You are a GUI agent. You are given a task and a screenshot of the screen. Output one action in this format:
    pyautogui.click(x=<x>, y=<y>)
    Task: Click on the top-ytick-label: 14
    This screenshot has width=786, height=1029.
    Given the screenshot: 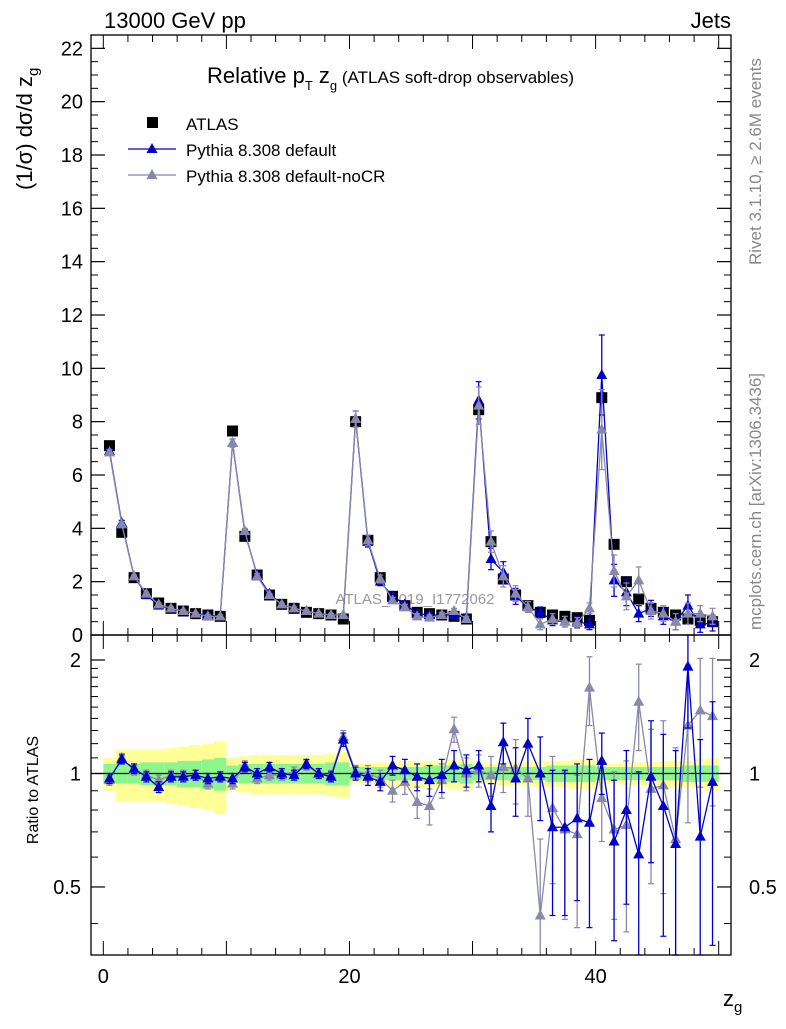 What is the action you would take?
    pyautogui.click(x=72, y=263)
    